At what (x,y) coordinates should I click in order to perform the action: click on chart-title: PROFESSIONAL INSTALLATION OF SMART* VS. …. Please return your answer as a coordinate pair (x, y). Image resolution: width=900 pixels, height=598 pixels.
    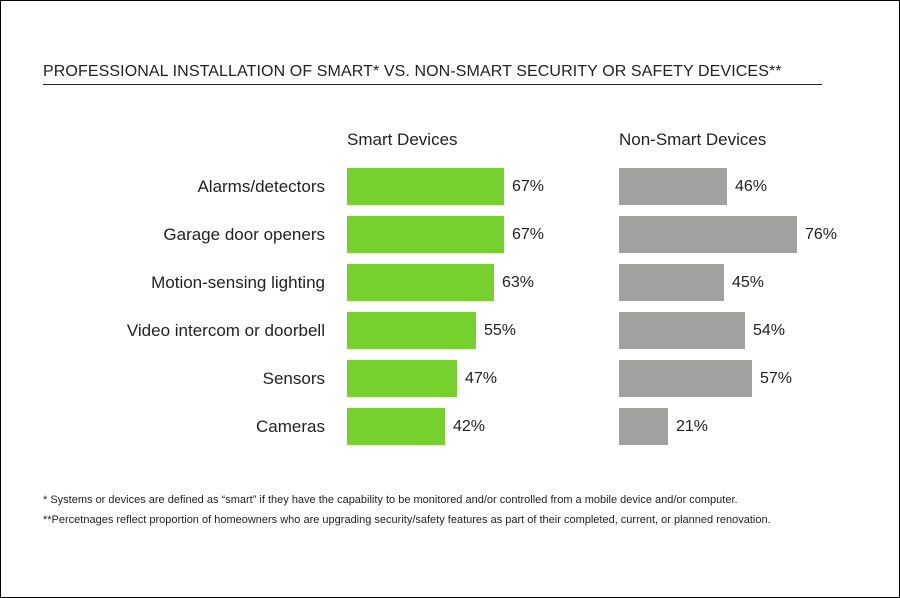
    Looking at the image, I should click on (412, 71).